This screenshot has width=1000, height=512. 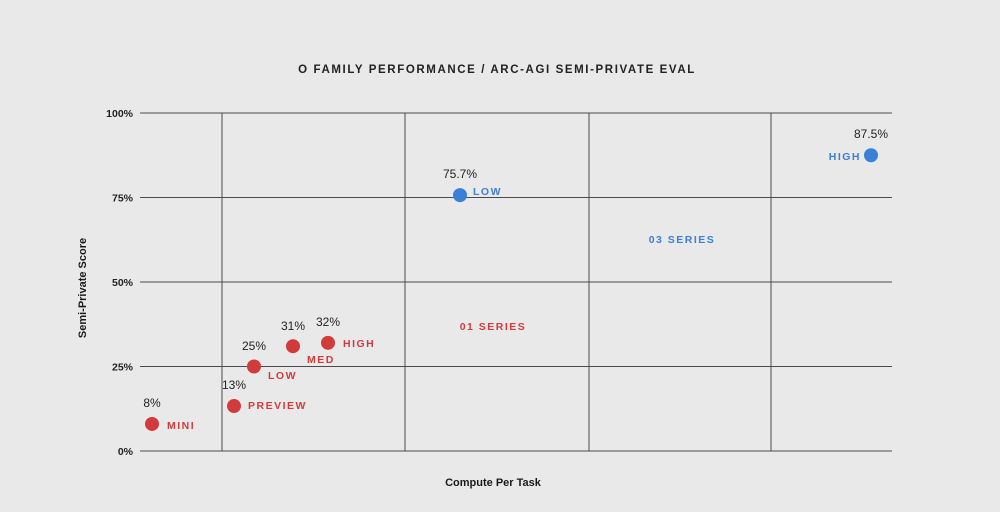 What do you see at coordinates (126, 452) in the screenshot?
I see `y-tick-label: 0%` at bounding box center [126, 452].